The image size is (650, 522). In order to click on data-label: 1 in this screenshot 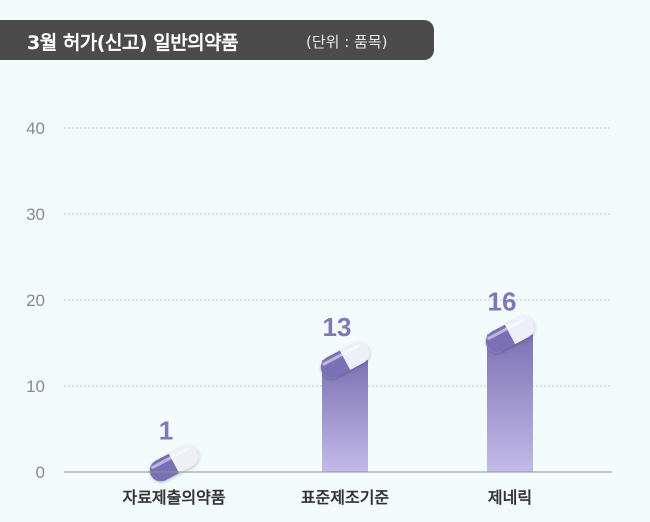, I will do `click(166, 430)`.